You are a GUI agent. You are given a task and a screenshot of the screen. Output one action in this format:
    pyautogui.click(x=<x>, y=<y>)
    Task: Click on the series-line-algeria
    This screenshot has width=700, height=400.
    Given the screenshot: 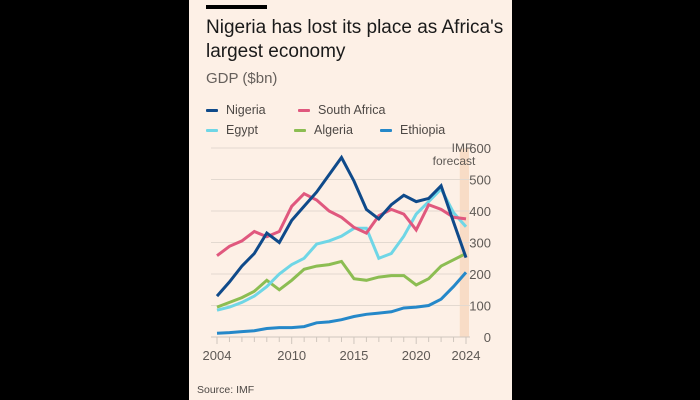 What is the action you would take?
    pyautogui.click(x=341, y=280)
    